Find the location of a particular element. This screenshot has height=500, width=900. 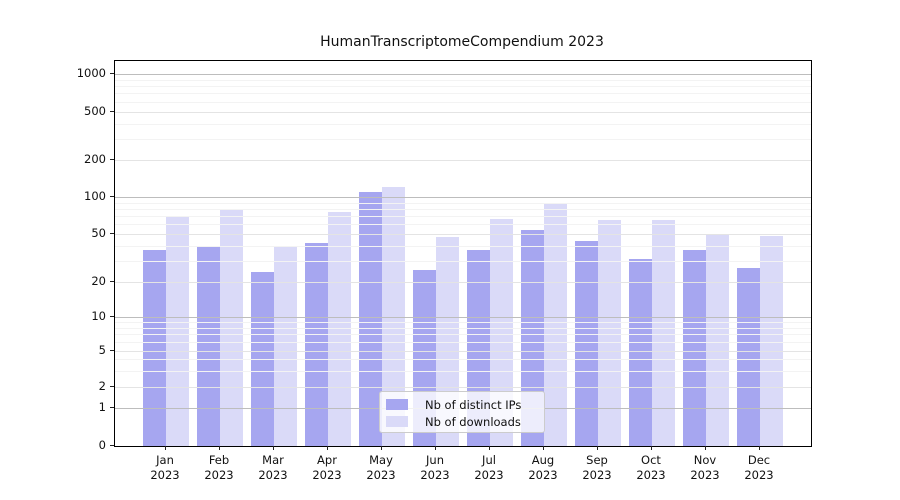

x-tick-label-dec: Dec 2023 is located at coordinates (759, 467).